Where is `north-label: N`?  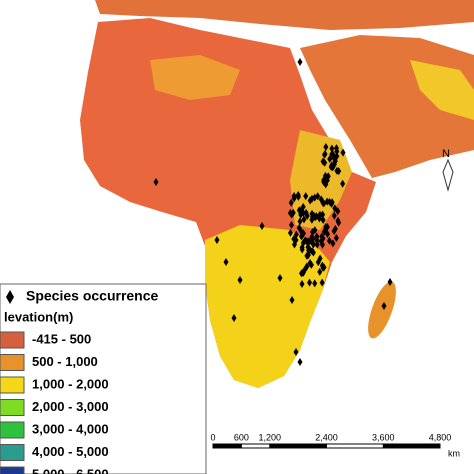 north-label: N is located at coordinates (446, 154).